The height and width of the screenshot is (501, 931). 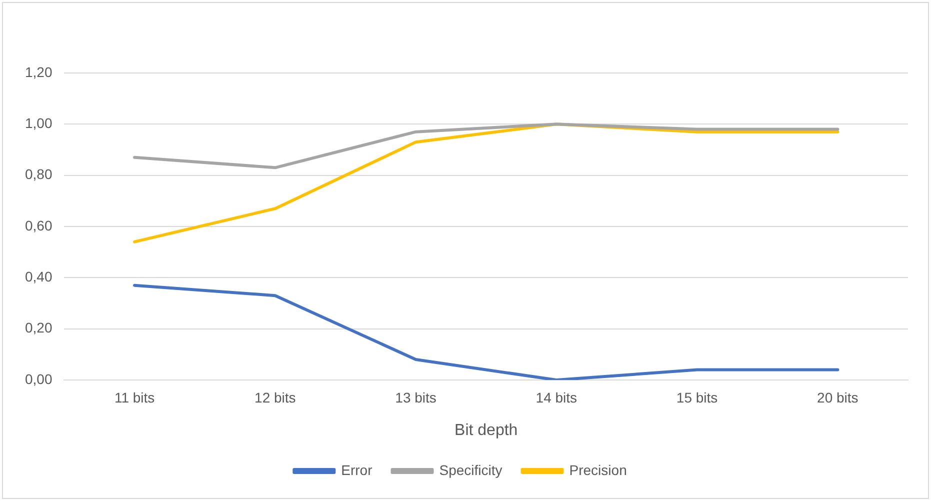 What do you see at coordinates (697, 397) in the screenshot?
I see `x-tick-label: 15 bits` at bounding box center [697, 397].